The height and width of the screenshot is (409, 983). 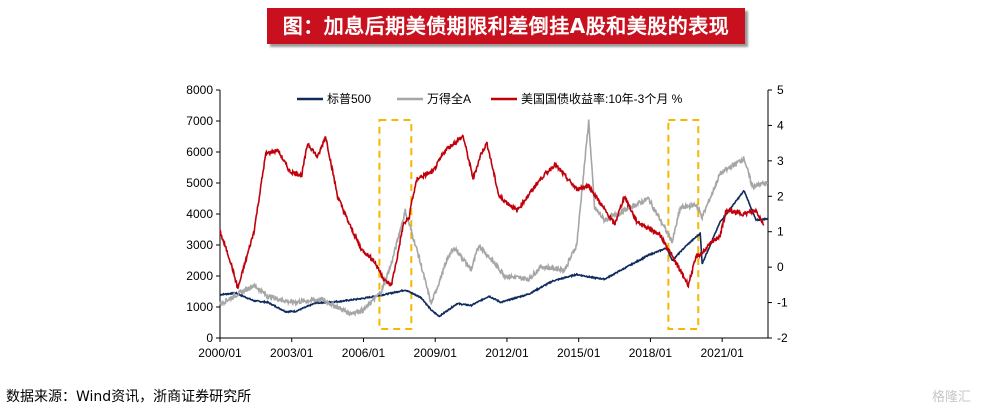 I want to click on x-tick-label: 2012/01, so click(x=507, y=353).